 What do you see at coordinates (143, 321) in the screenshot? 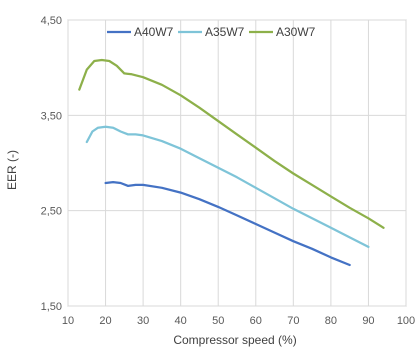
I see `x-tick-label: 30` at bounding box center [143, 321].